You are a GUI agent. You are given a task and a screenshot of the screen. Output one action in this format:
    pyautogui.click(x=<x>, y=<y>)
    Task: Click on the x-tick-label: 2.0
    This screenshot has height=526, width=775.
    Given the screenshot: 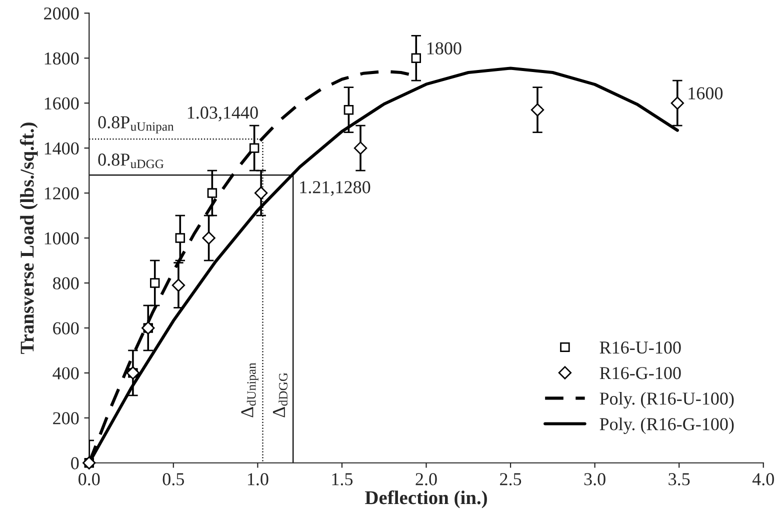 What is the action you would take?
    pyautogui.click(x=426, y=479)
    